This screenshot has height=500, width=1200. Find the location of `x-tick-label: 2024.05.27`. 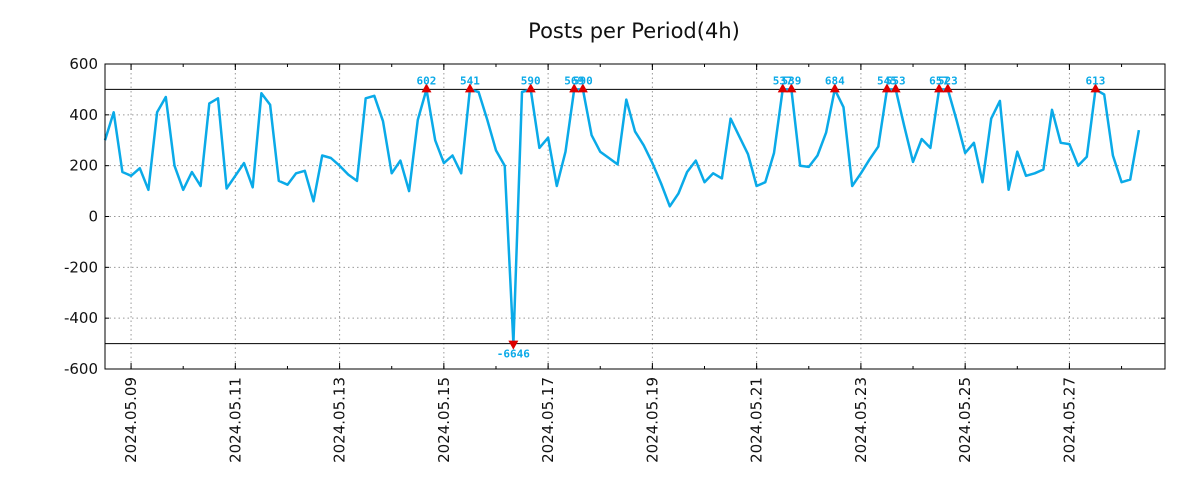

x-tick-label: 2024.05.27 is located at coordinates (1069, 420).